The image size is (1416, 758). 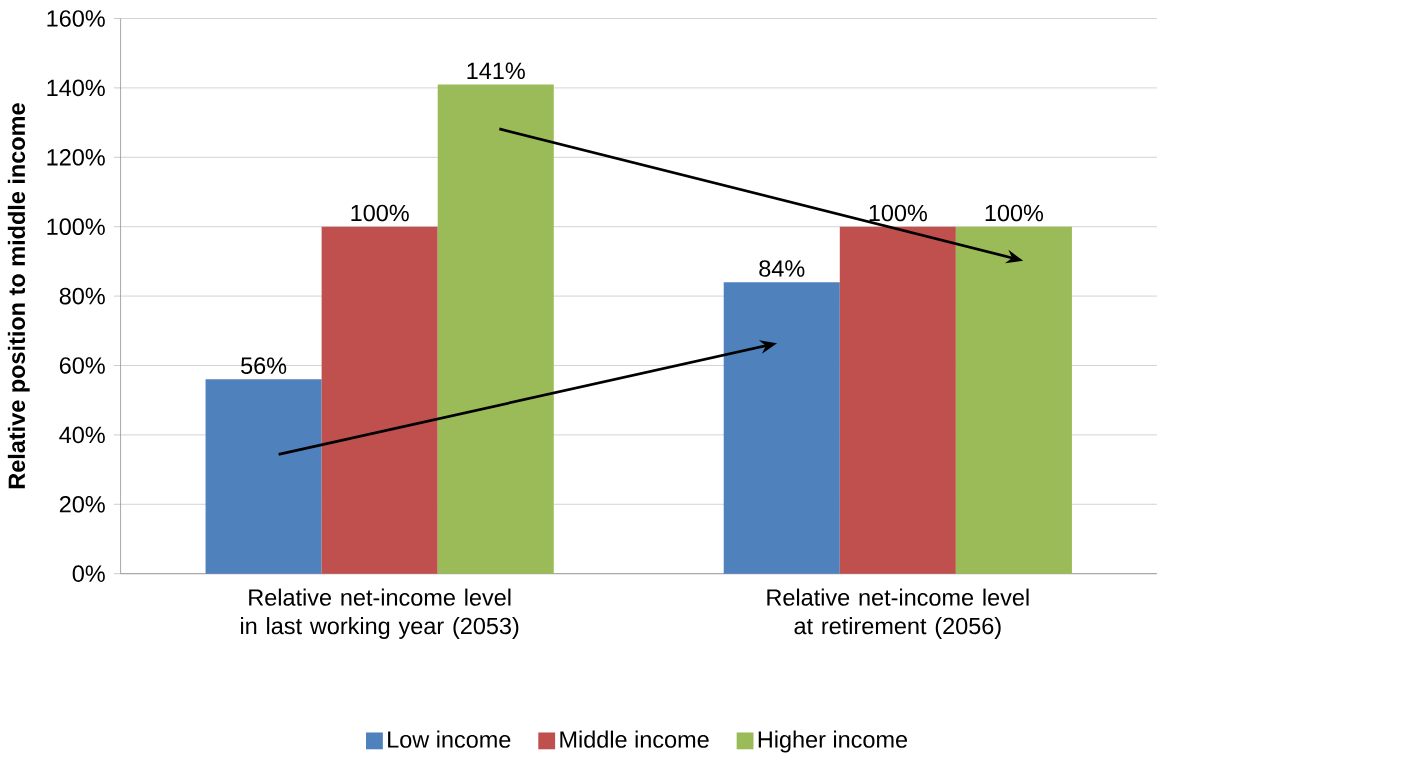 I want to click on y-tick-label: 40%, so click(x=82, y=435).